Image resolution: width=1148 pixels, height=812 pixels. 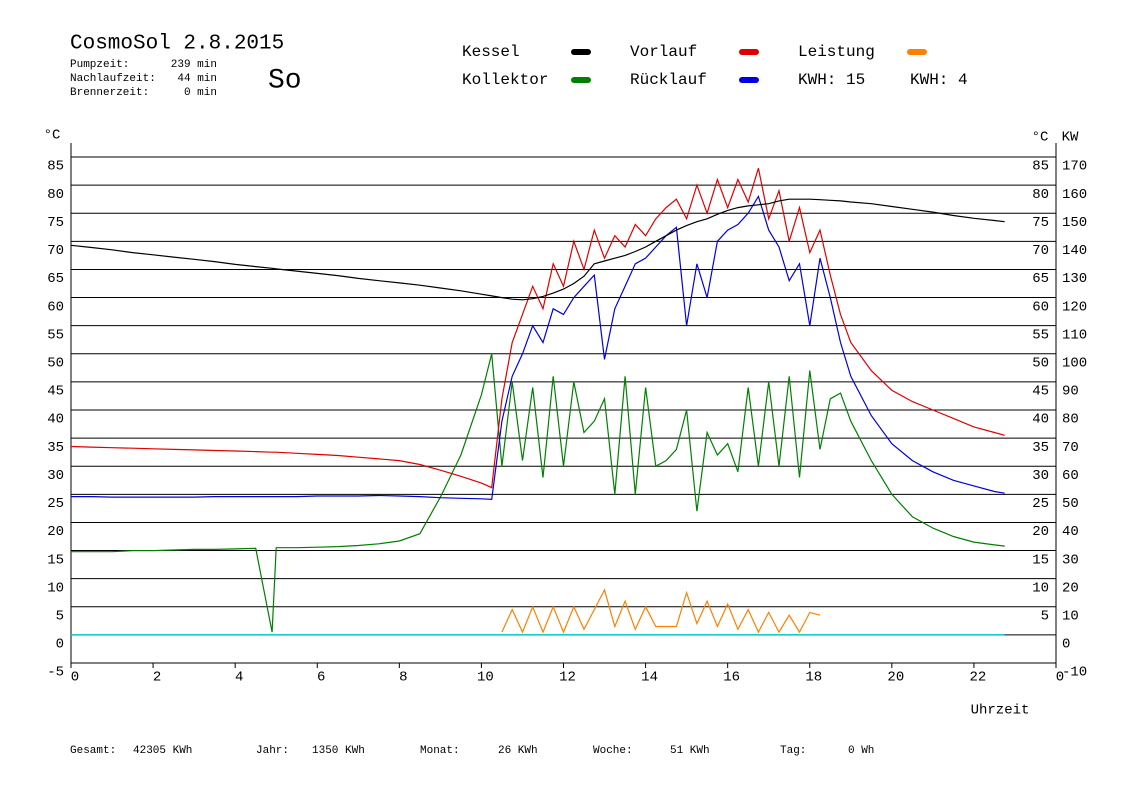 I want to click on y2-tick-label: 130, so click(x=1074, y=279).